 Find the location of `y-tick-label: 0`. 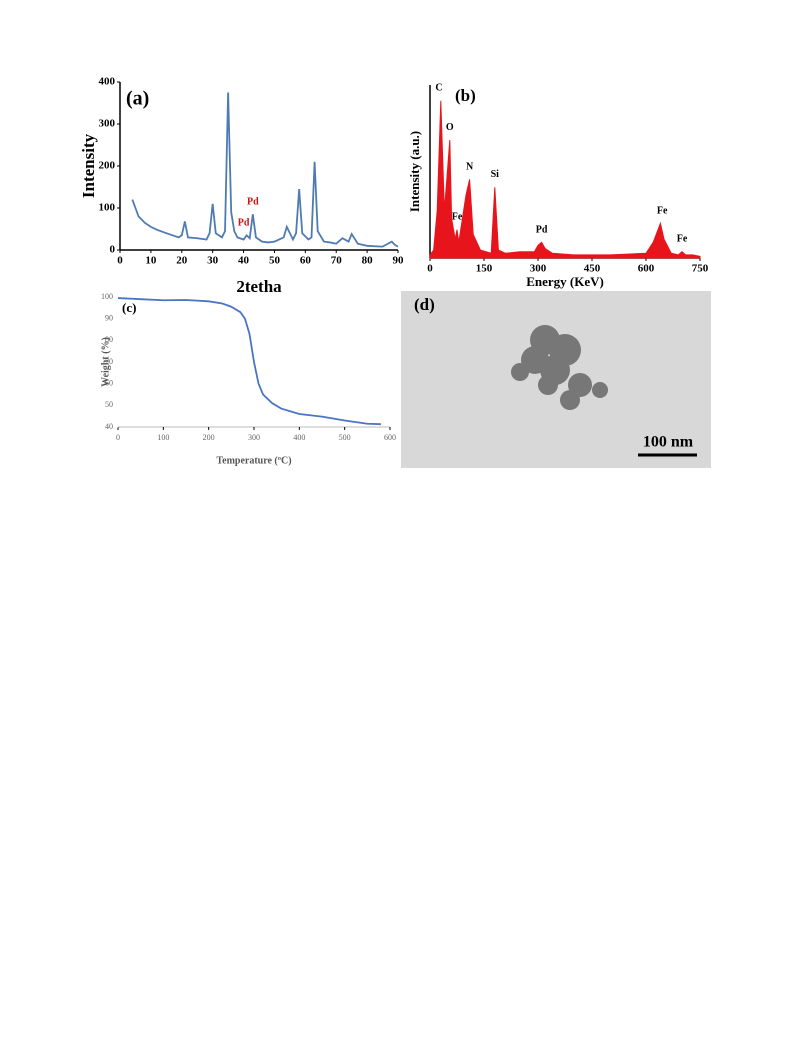

y-tick-label: 0 is located at coordinates (113, 250).